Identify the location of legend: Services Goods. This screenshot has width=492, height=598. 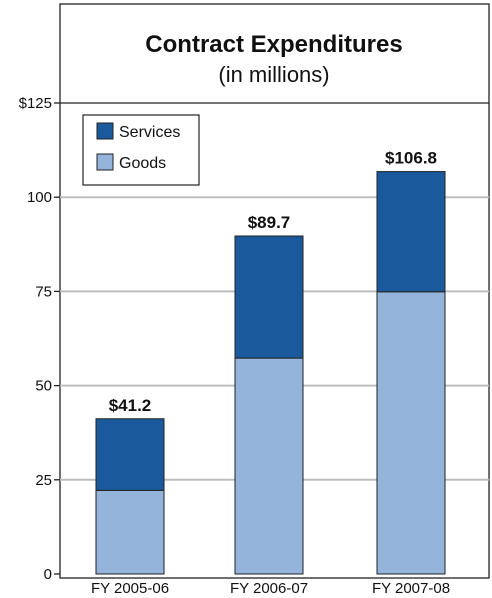
(141, 150).